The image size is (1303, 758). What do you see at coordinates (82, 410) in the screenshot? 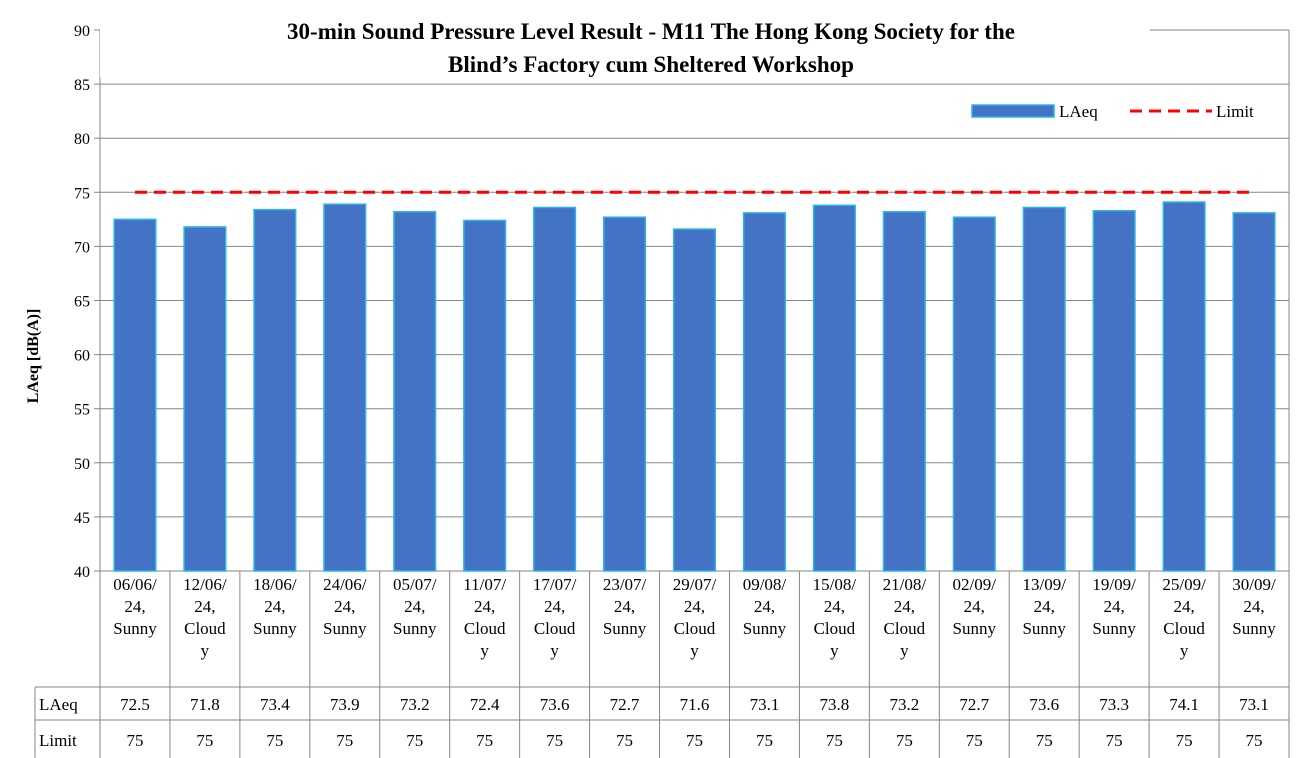
I see `y-tick-label: 55` at bounding box center [82, 410].